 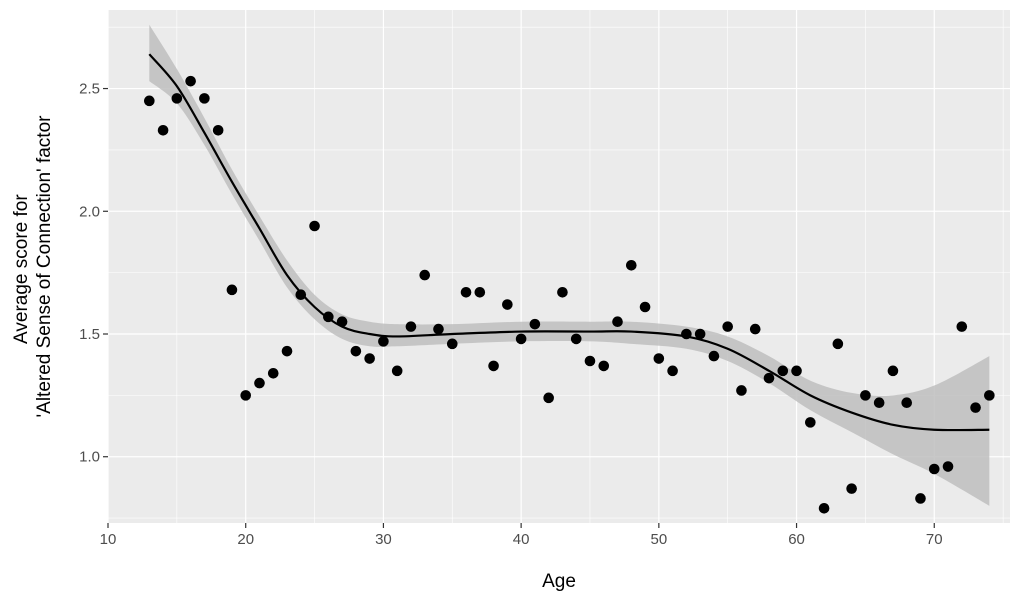 What do you see at coordinates (89, 457) in the screenshot?
I see `y-tick-label: 1.0` at bounding box center [89, 457].